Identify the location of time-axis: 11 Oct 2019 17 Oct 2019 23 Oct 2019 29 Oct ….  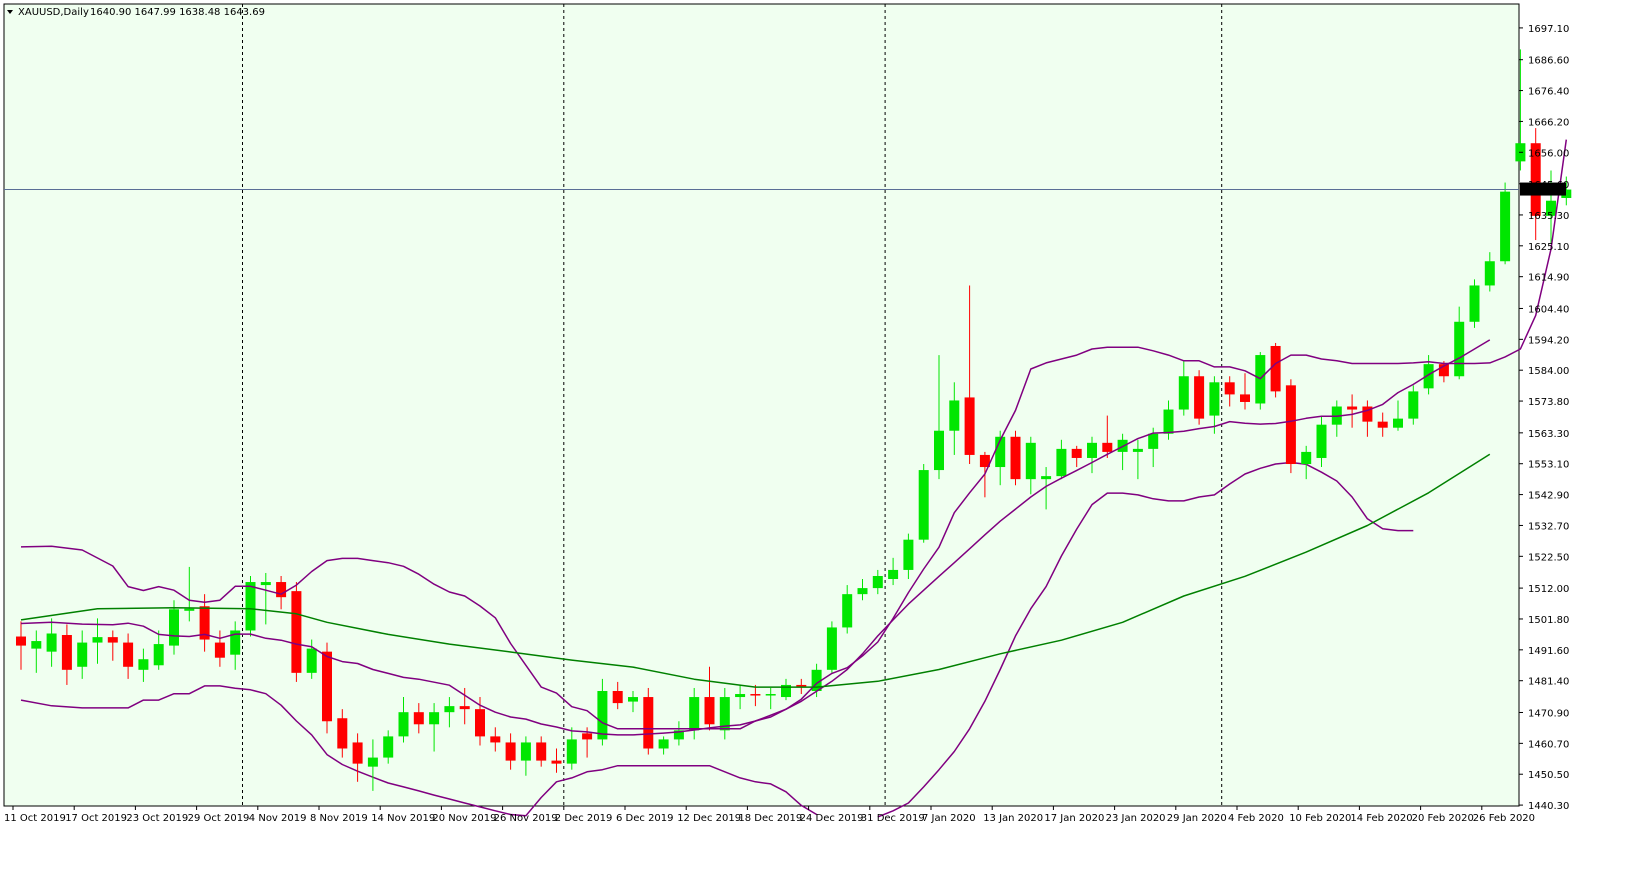
(769, 815).